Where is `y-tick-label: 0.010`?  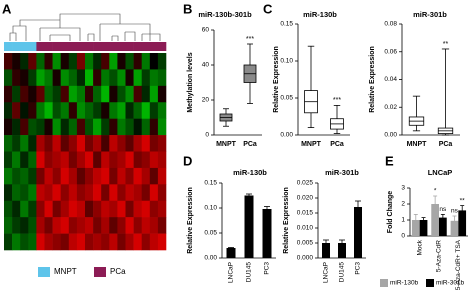
y-tick-label: 0.010 is located at coordinates (305, 228).